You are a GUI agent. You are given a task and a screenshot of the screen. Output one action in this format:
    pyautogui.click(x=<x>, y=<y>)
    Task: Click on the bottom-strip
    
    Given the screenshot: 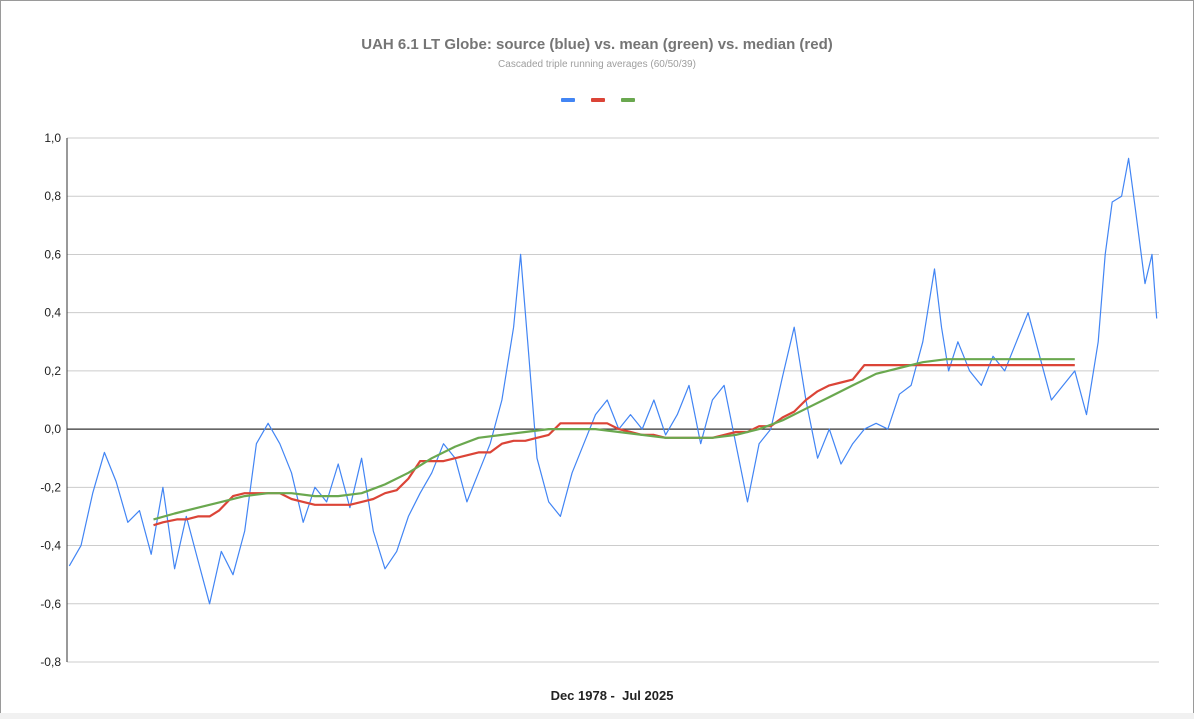 What is the action you would take?
    pyautogui.click(x=597, y=716)
    